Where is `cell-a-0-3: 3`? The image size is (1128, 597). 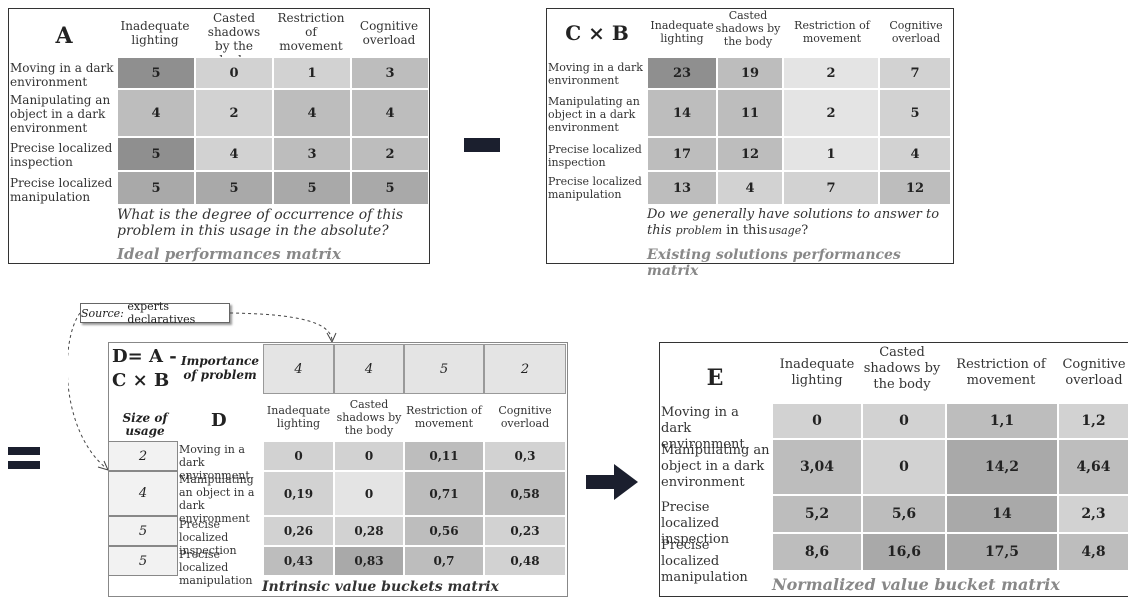
cell-a-0-3: 3 is located at coordinates (390, 73).